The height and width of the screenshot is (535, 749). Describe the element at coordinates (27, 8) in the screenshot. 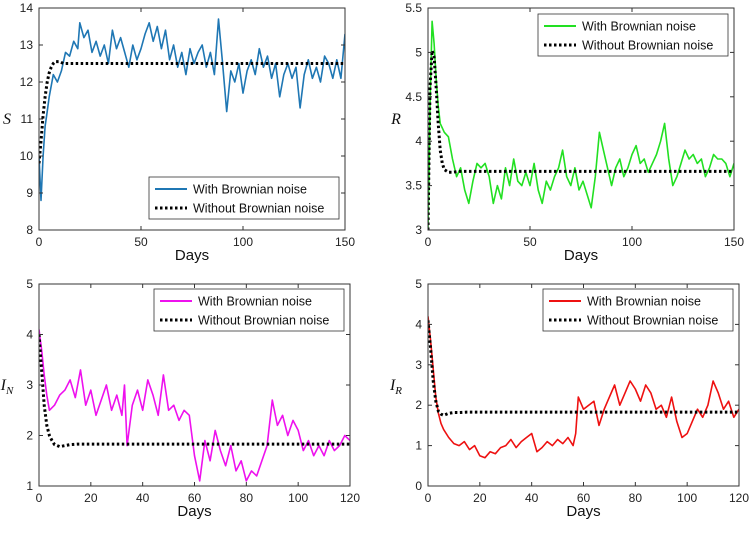

I see `y-tick-label: 14` at that location.